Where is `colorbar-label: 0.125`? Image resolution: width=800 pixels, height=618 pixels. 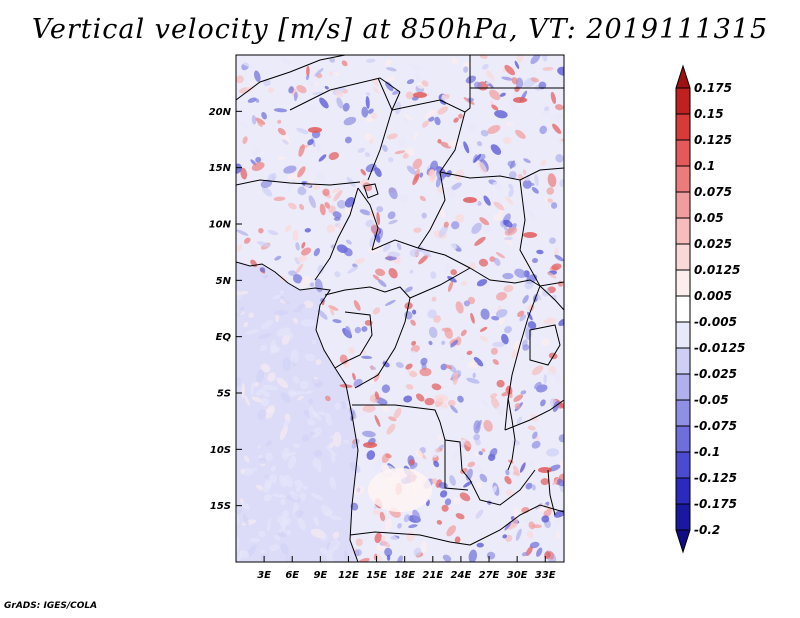
colorbar-label: 0.125 is located at coordinates (713, 140).